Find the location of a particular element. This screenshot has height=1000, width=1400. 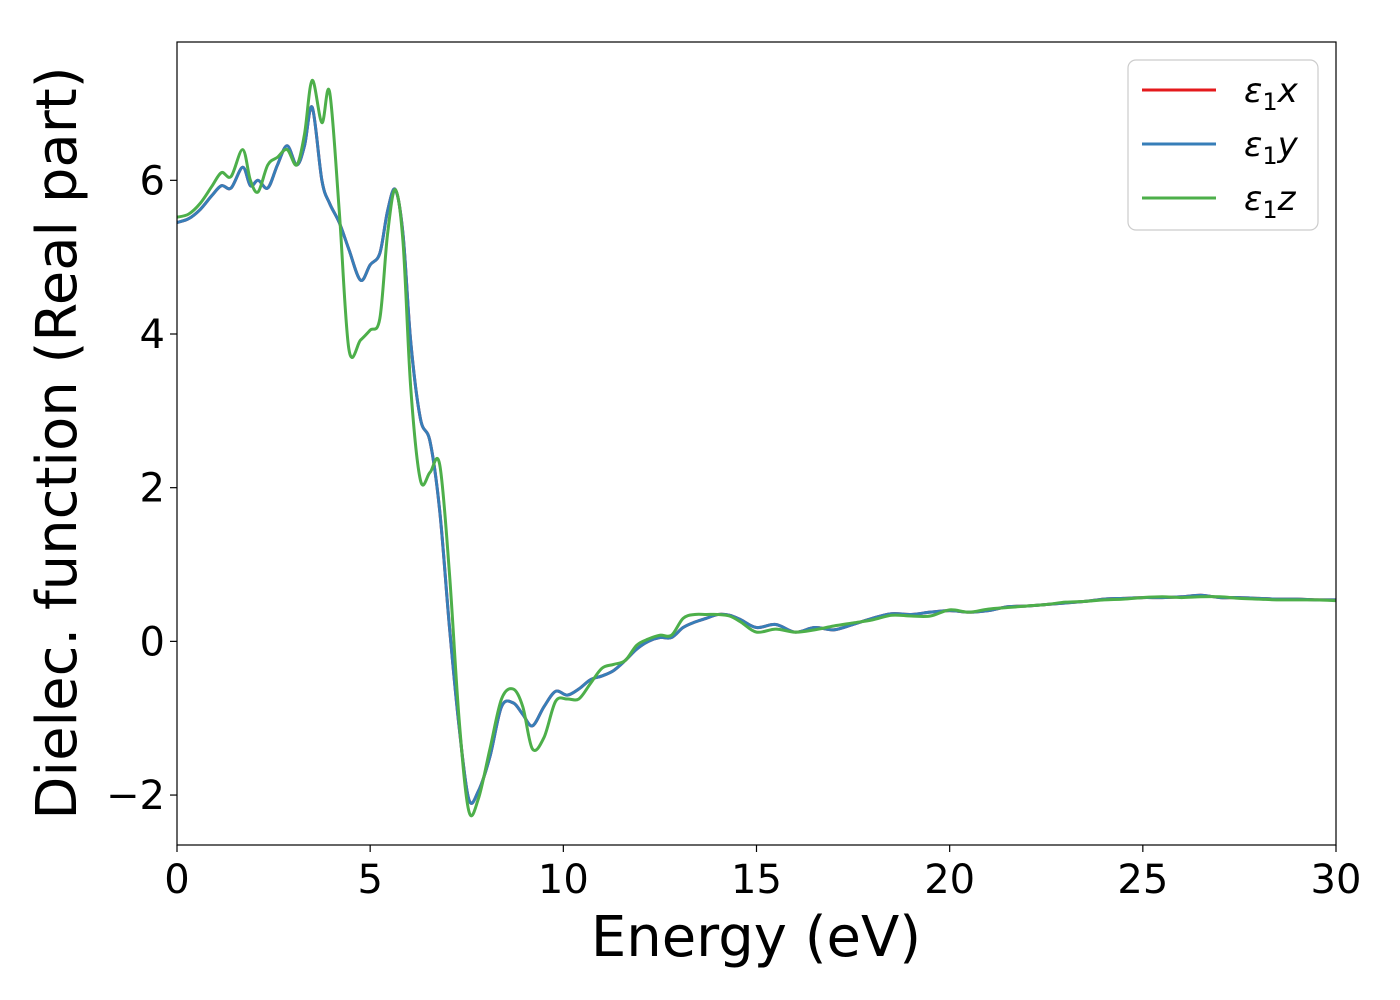

y-tick-label: 4 is located at coordinates (152, 335).